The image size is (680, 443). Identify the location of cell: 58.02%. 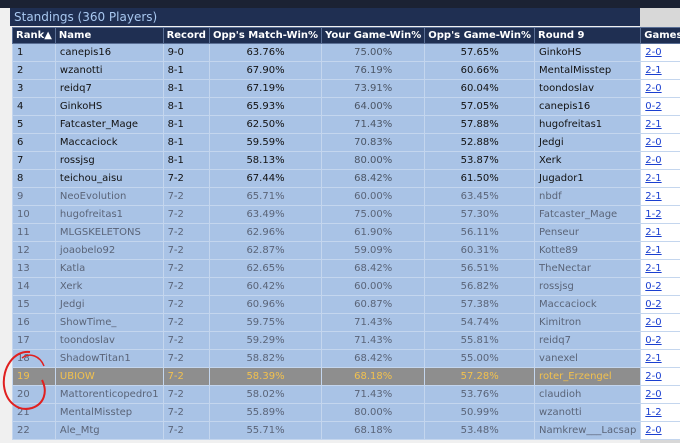
(265, 394).